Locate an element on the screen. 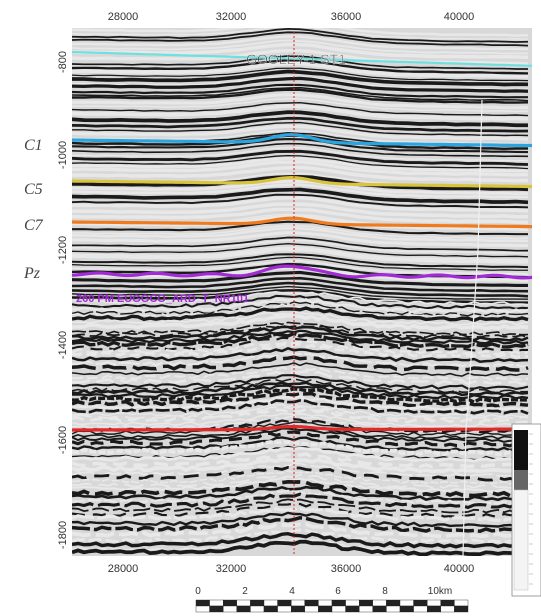 This screenshot has height=616, width=541. horizon-label-c1: C1 is located at coordinates (33, 145).